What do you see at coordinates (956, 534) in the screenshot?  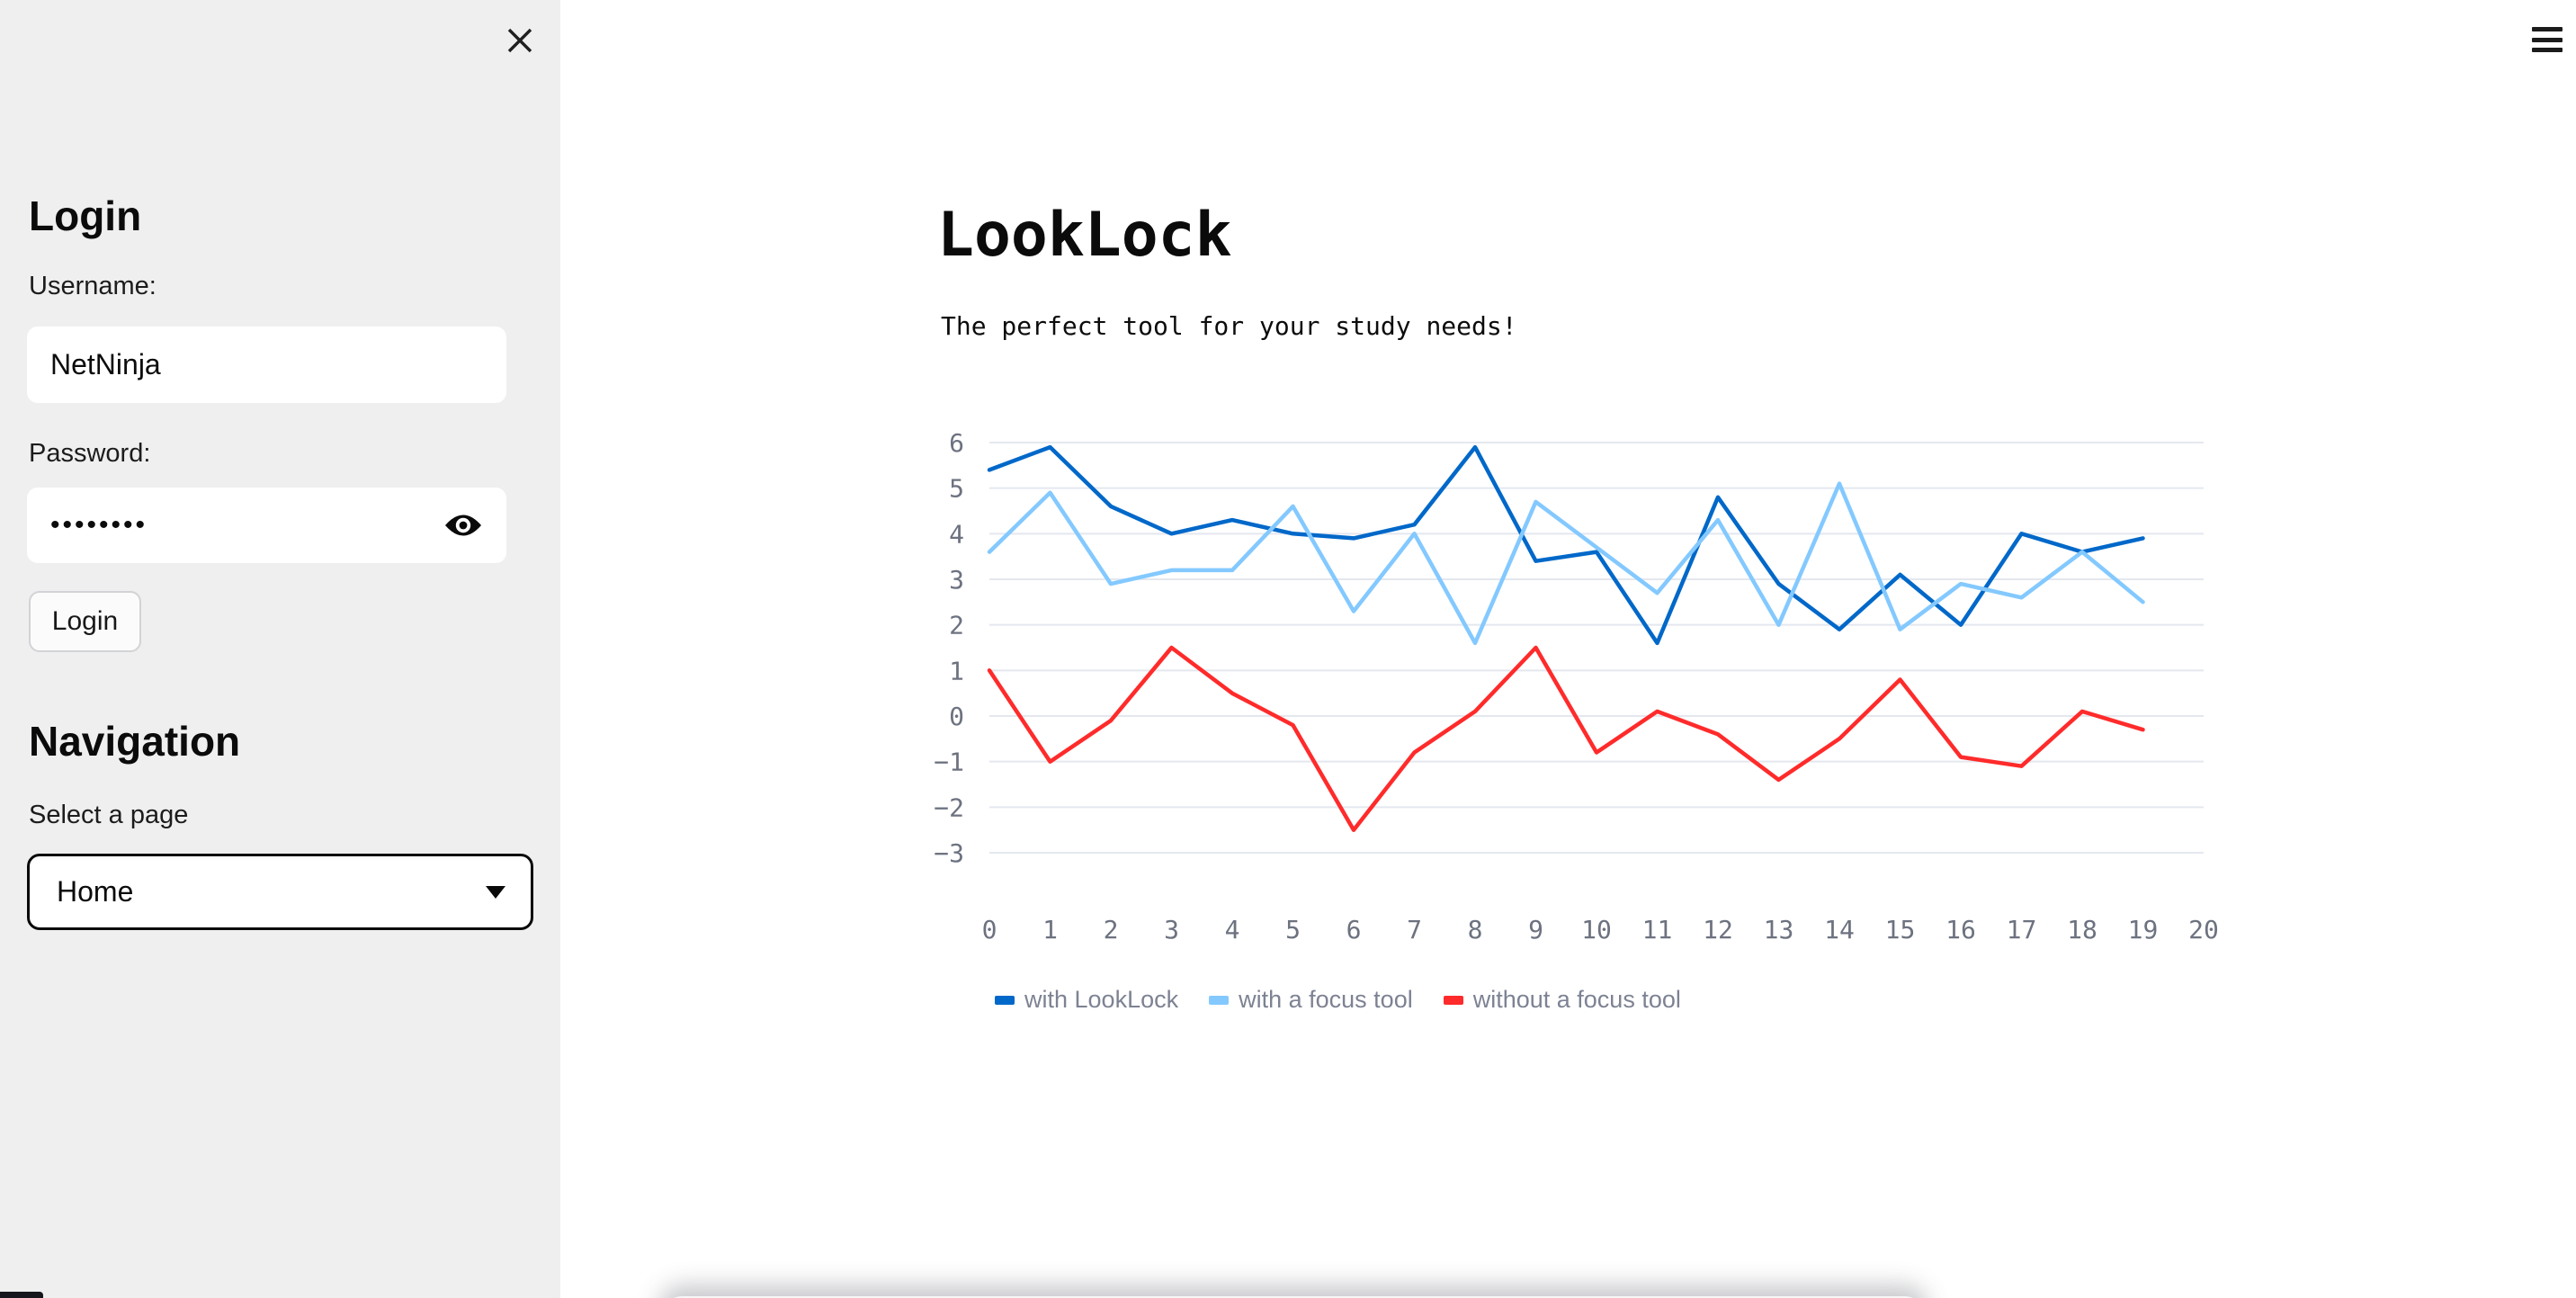 I see `y-axis-tick-label: 4` at bounding box center [956, 534].